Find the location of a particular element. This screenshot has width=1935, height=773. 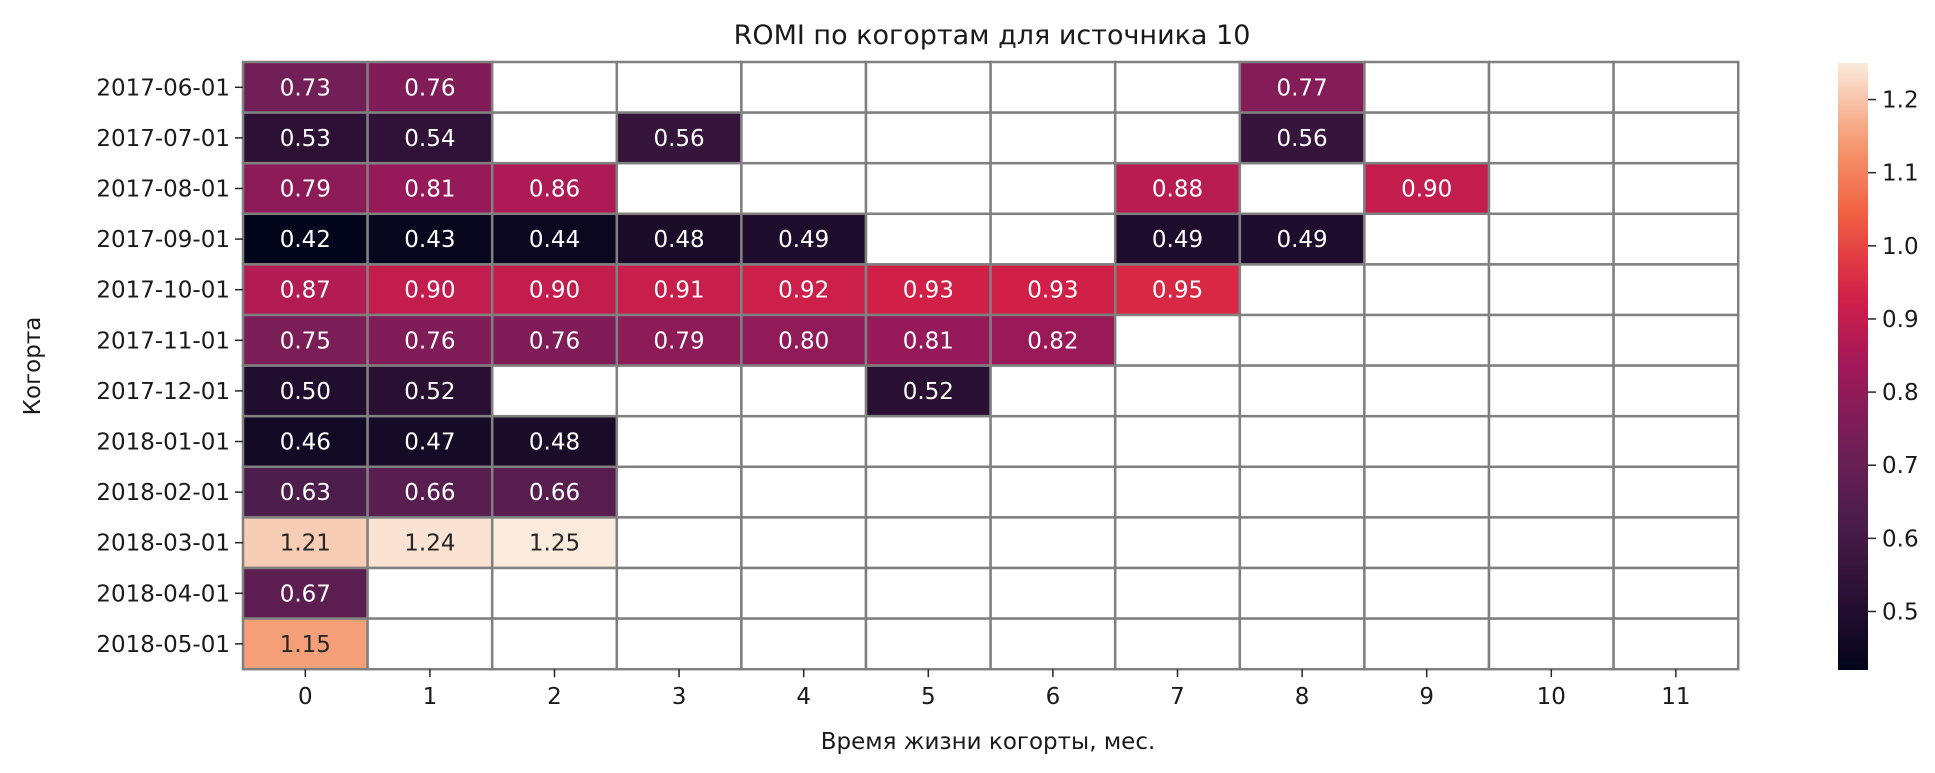

cell-value-label: 0.67 is located at coordinates (305, 594).